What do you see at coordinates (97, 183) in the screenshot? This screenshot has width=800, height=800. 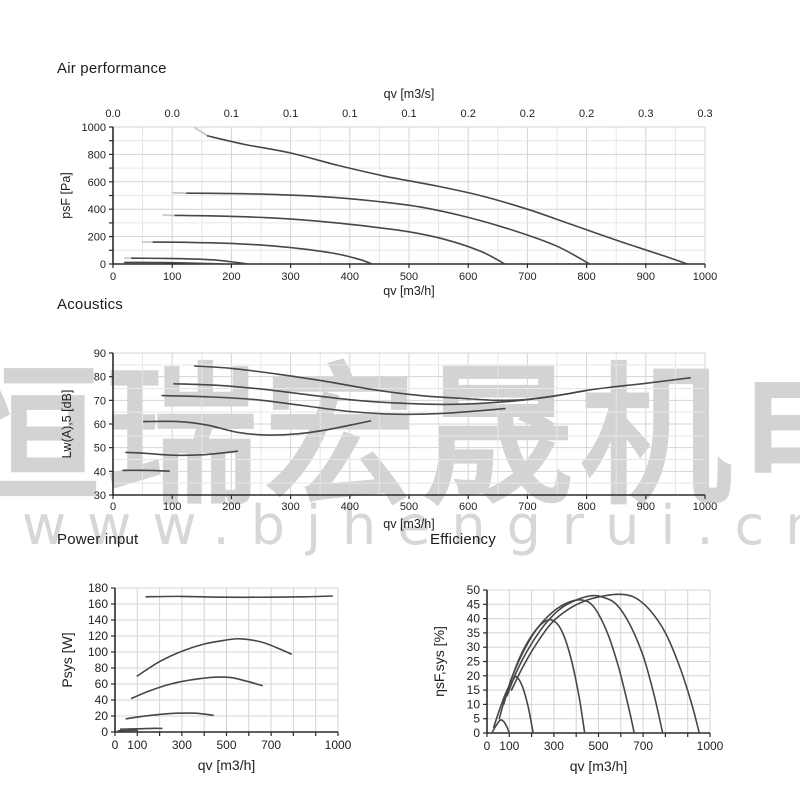 I see `y-tick-label: 600` at bounding box center [97, 183].